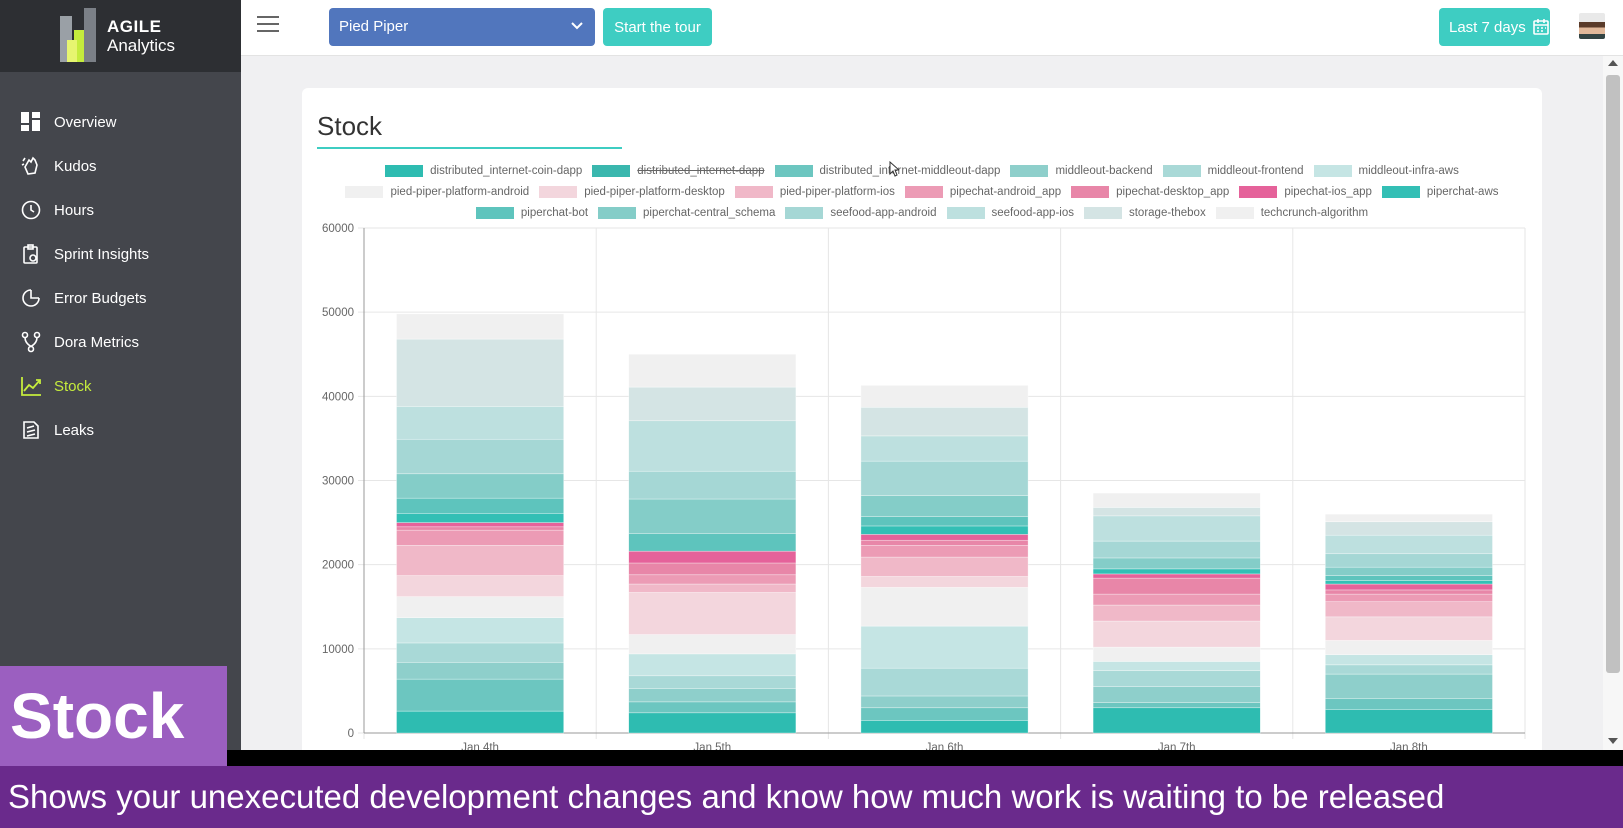 This screenshot has height=828, width=1623. Describe the element at coordinates (531, 212) in the screenshot. I see `legend-item: piperchat-bot` at that location.